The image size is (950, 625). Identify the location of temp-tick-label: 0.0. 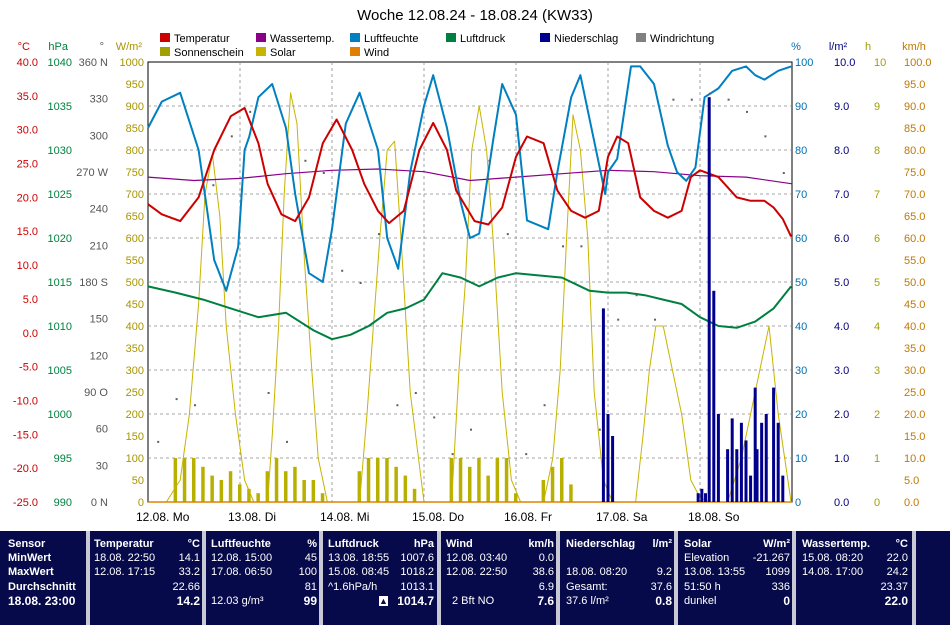
(30, 334).